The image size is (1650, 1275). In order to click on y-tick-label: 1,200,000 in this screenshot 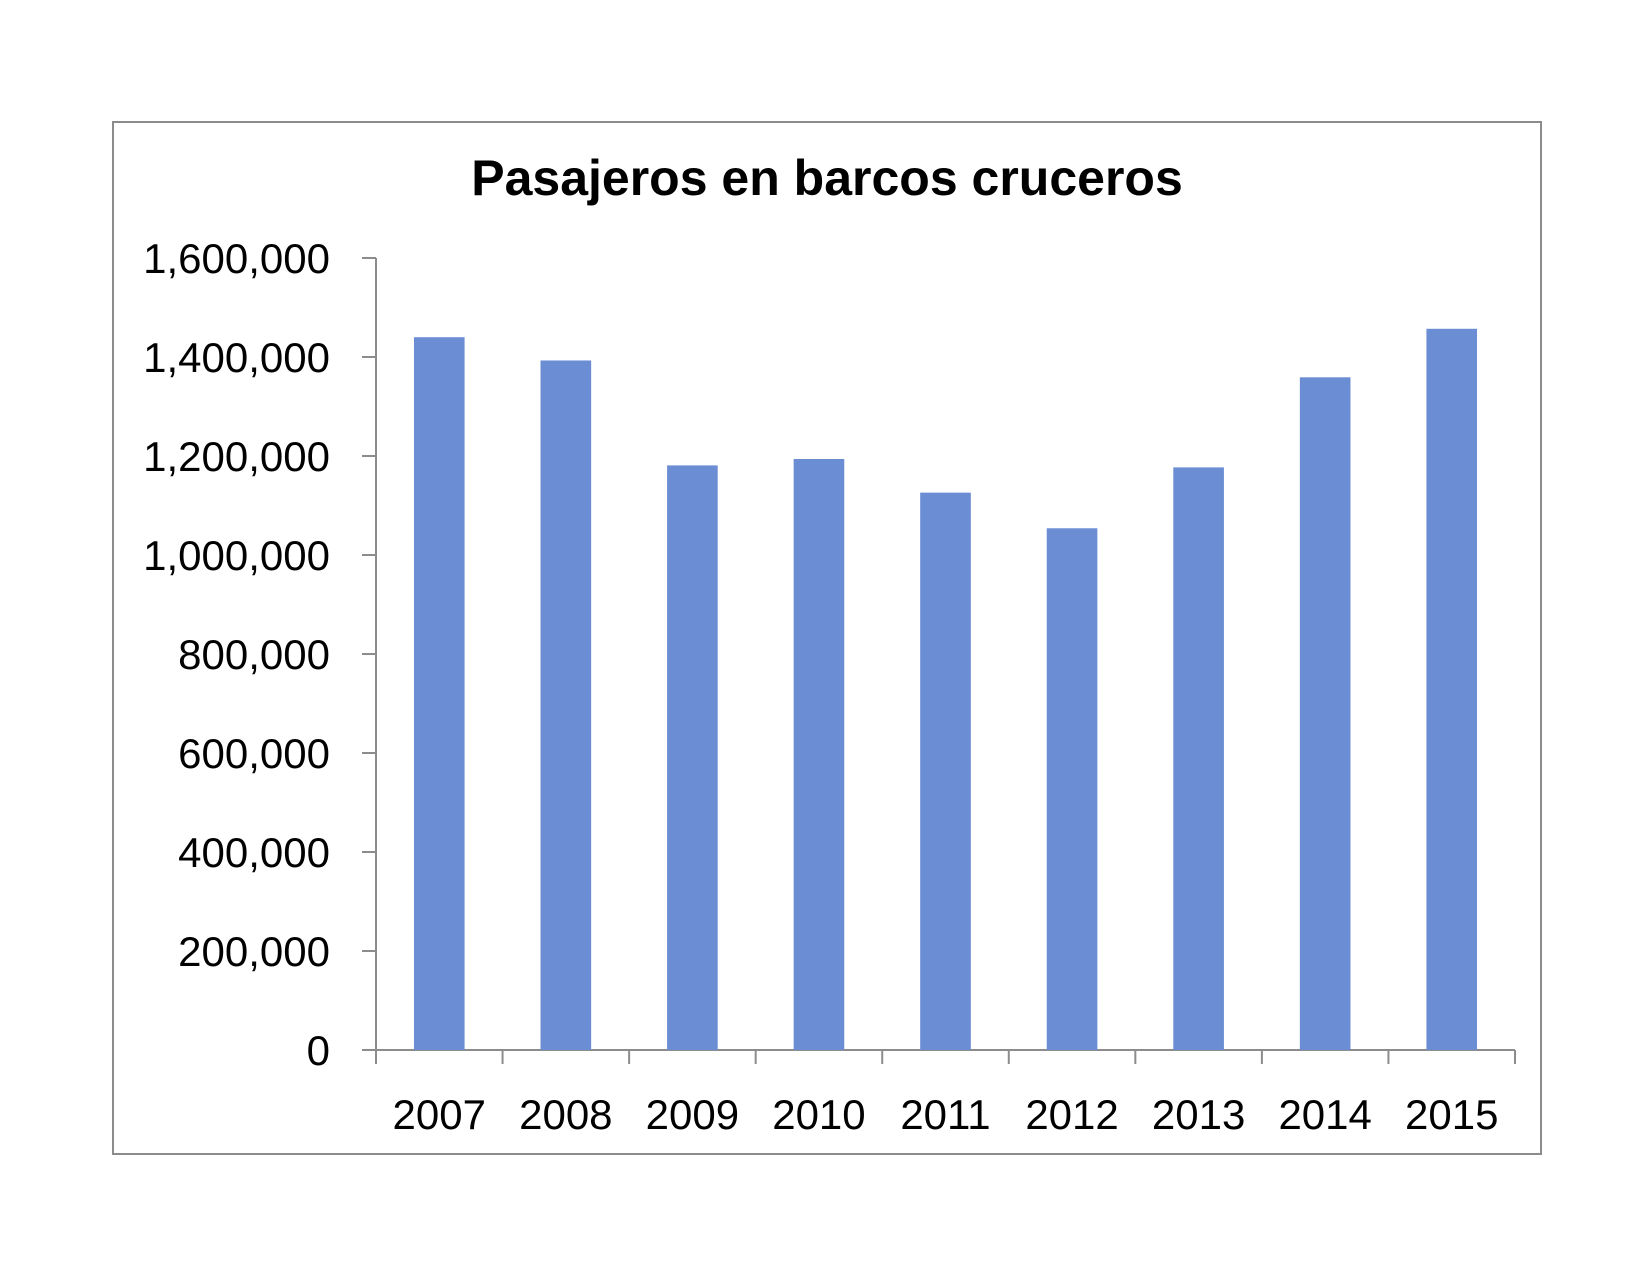, I will do `click(236, 456)`.